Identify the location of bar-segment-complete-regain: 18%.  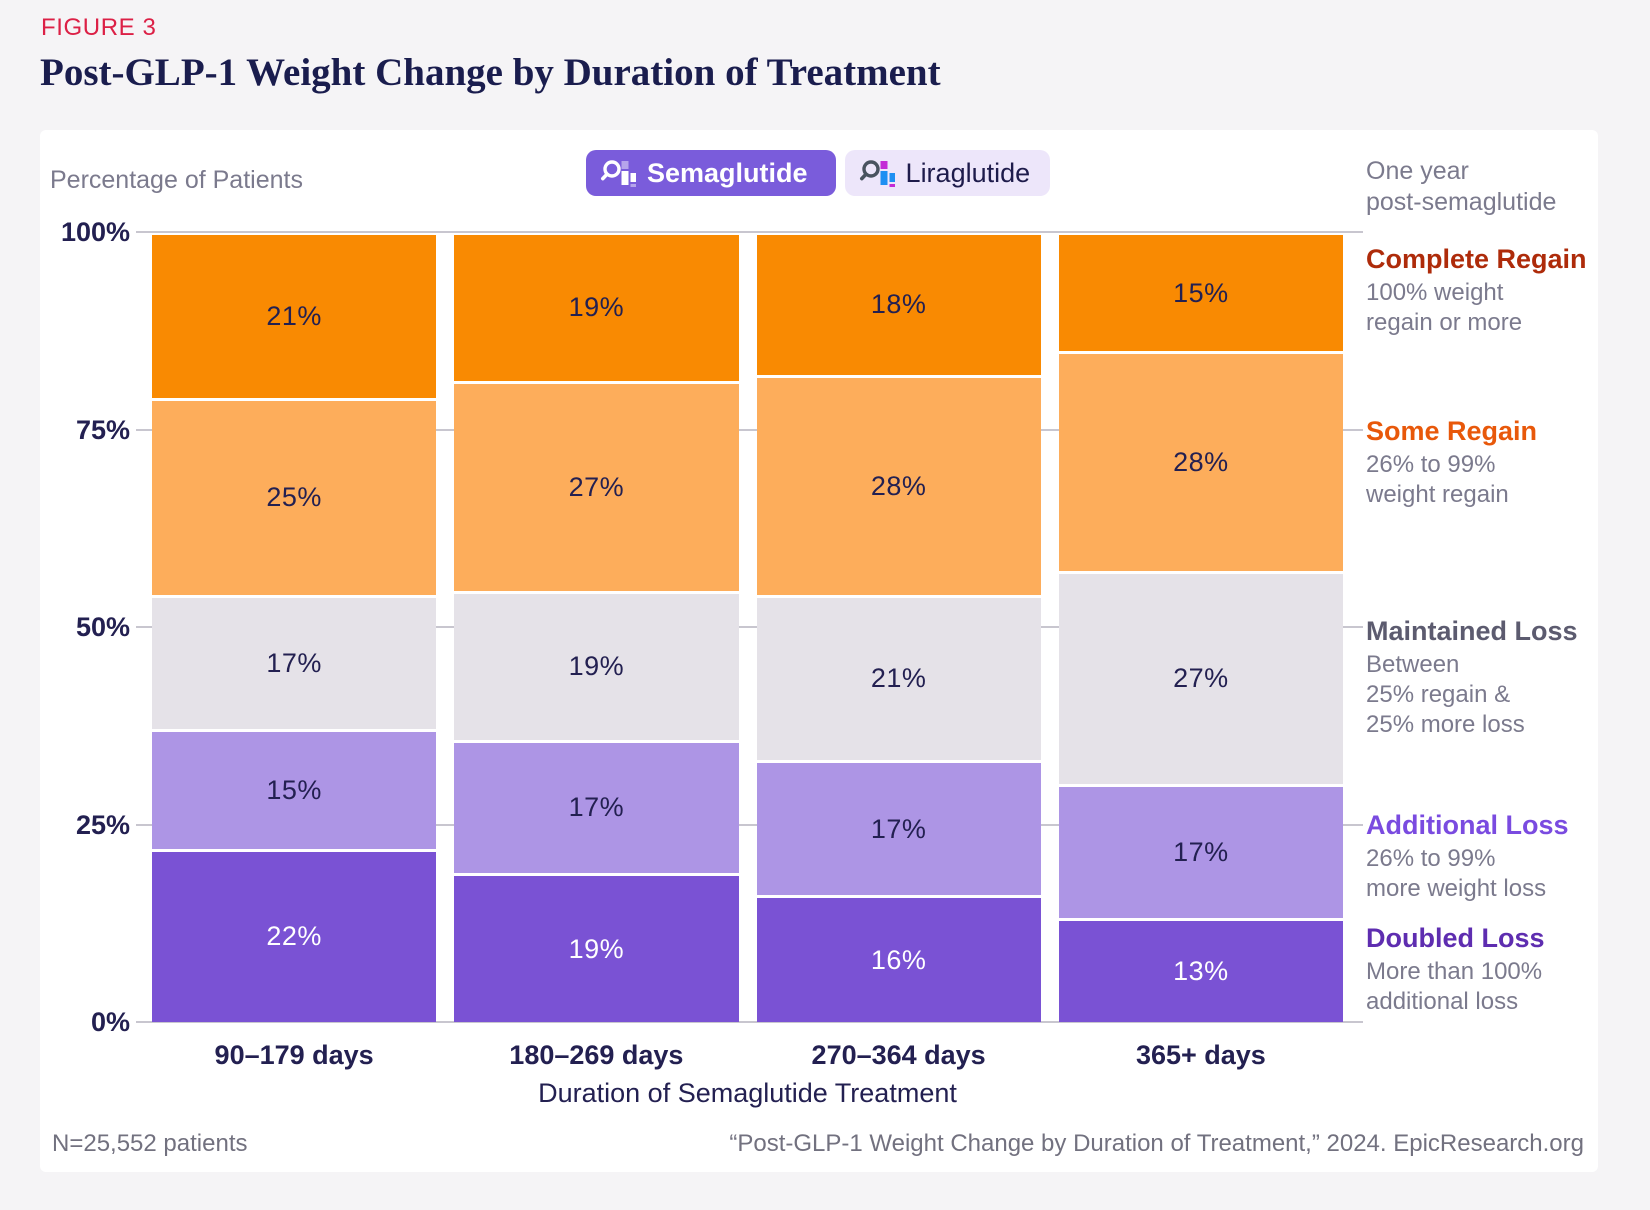
(898, 305).